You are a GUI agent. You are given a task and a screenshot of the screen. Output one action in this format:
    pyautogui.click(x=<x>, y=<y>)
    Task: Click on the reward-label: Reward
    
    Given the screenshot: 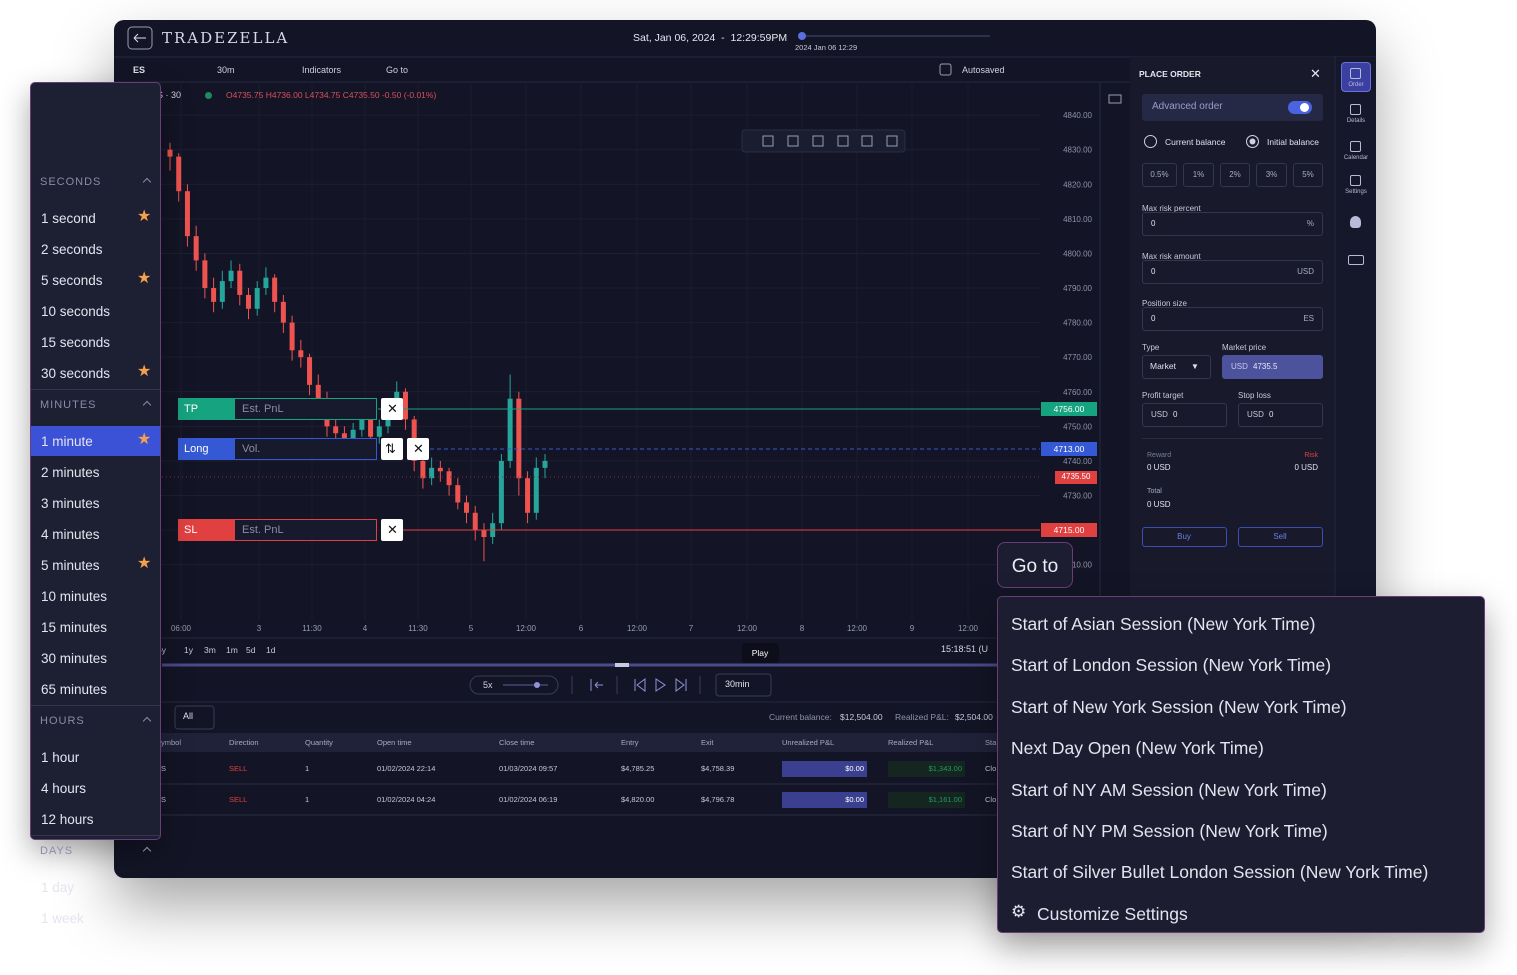 What is the action you would take?
    pyautogui.click(x=1159, y=455)
    